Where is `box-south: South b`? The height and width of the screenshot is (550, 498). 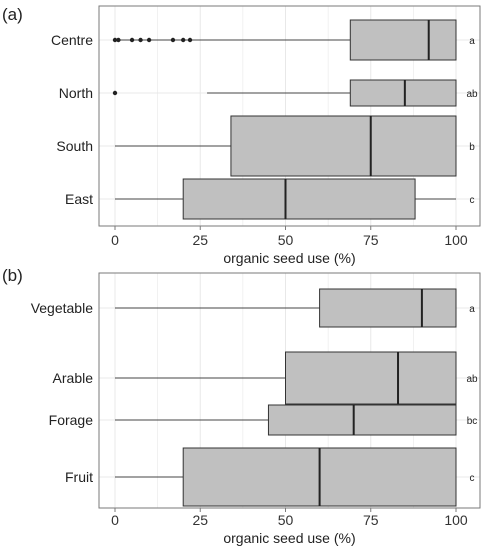
box-south: South b is located at coordinates (265, 146).